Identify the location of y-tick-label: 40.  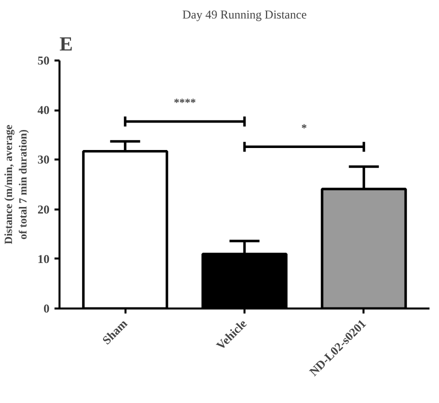
(44, 110).